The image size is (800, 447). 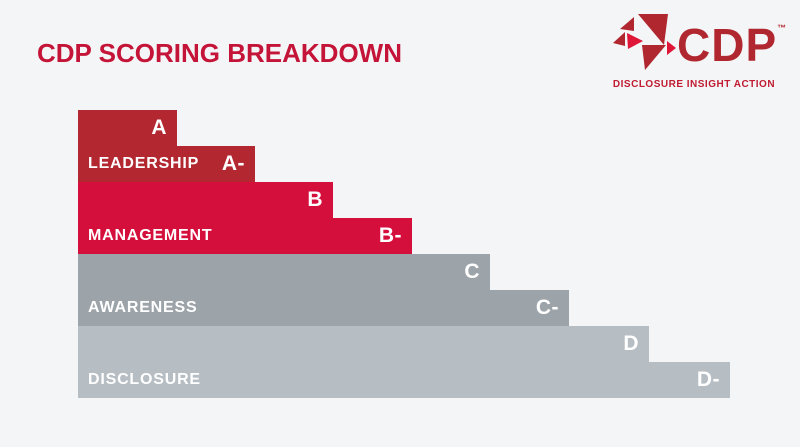 I want to click on step-grade-label: C-, so click(x=547, y=307).